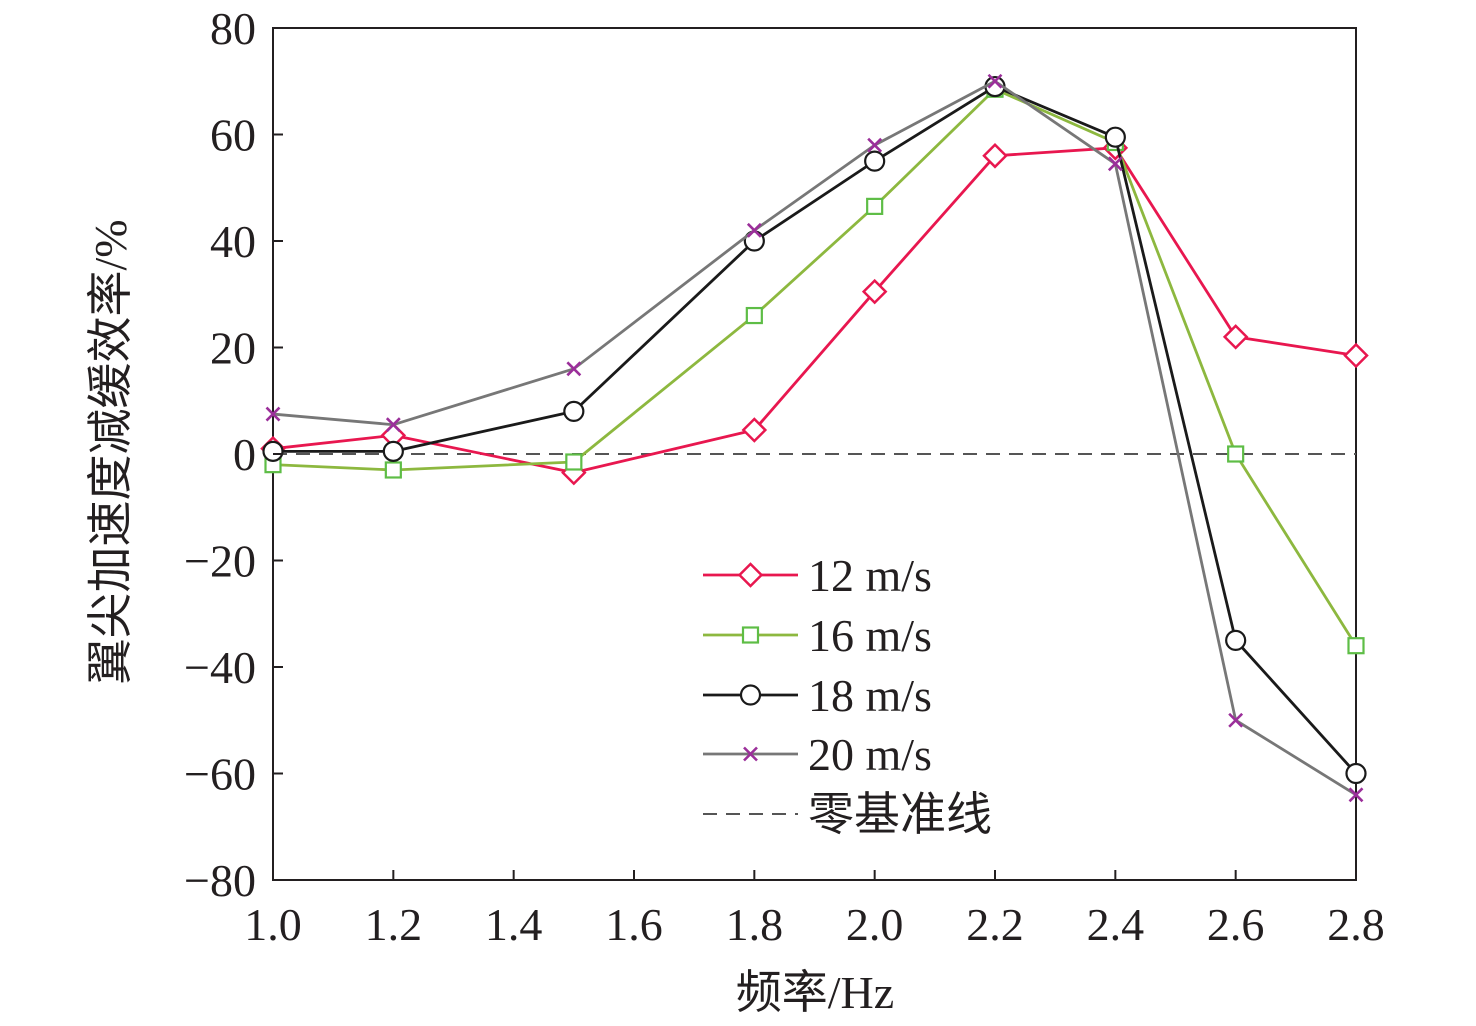 Image resolution: width=1476 pixels, height=1026 pixels. What do you see at coordinates (220, 774) in the screenshot?
I see `y-tick-label: −60` at bounding box center [220, 774].